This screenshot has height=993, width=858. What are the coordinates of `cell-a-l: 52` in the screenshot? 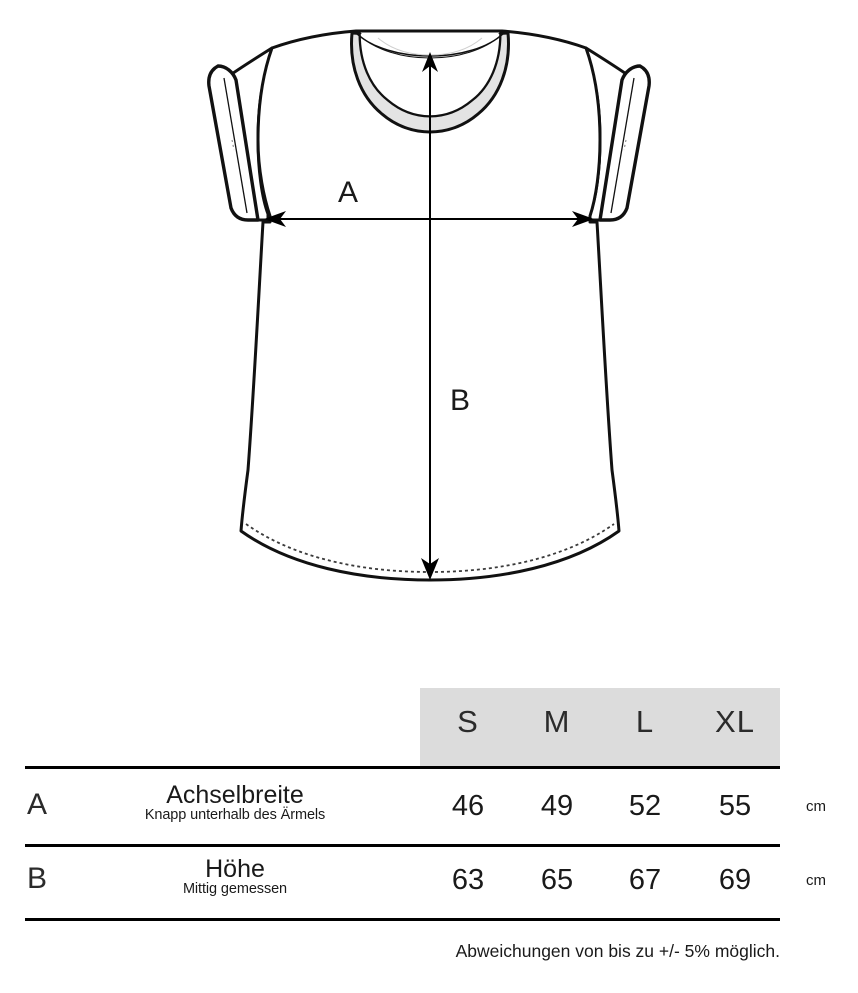 It's located at (645, 806).